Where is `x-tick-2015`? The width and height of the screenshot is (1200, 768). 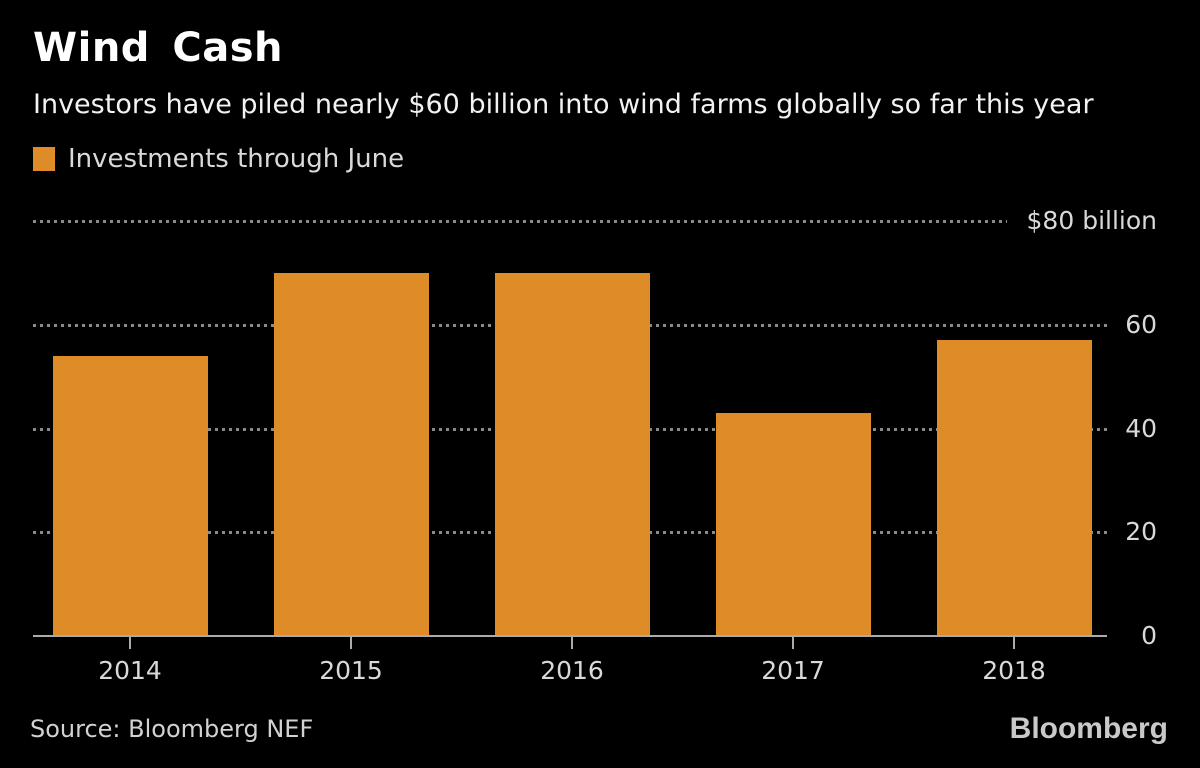
x-tick-2015 is located at coordinates (351, 642).